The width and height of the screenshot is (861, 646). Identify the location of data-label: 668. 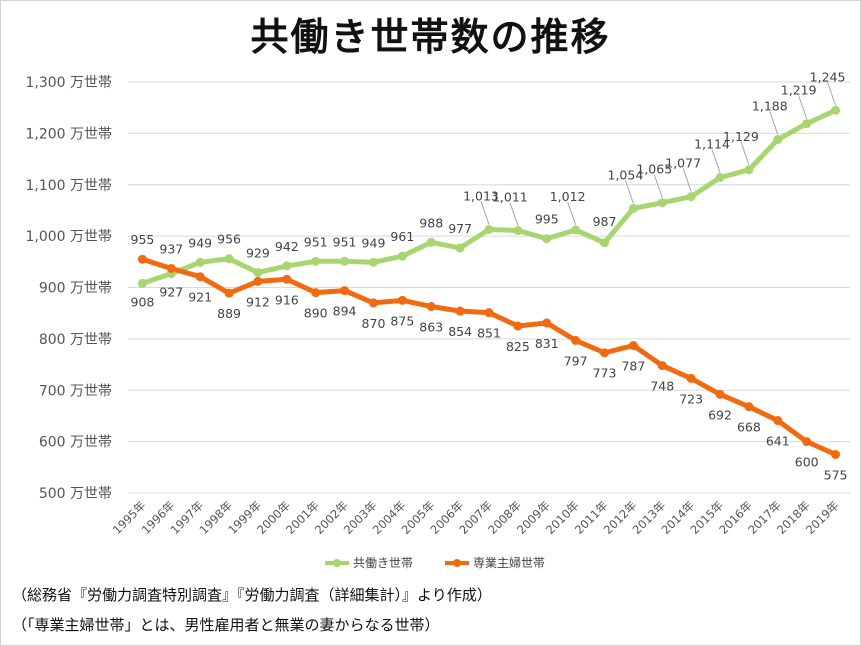
(749, 427).